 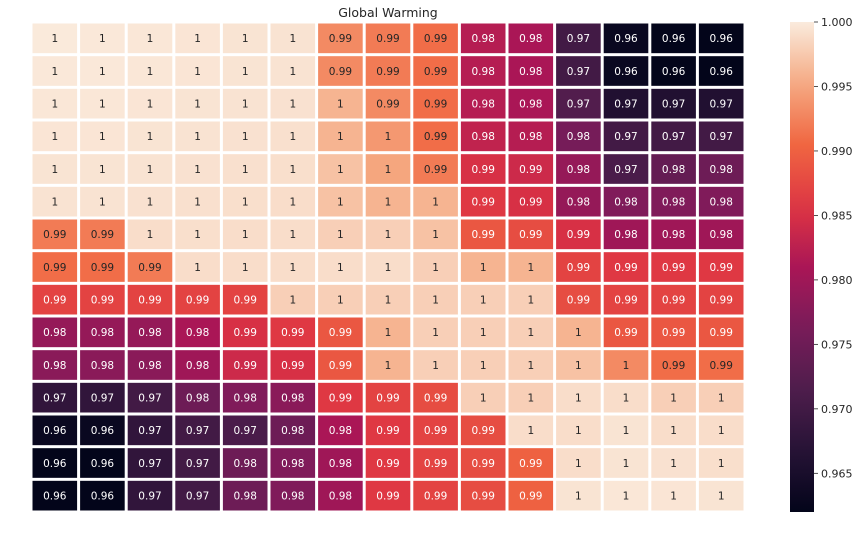 What do you see at coordinates (483, 496) in the screenshot?
I see `heatmap-cell-label-r14-c9: 0.99` at bounding box center [483, 496].